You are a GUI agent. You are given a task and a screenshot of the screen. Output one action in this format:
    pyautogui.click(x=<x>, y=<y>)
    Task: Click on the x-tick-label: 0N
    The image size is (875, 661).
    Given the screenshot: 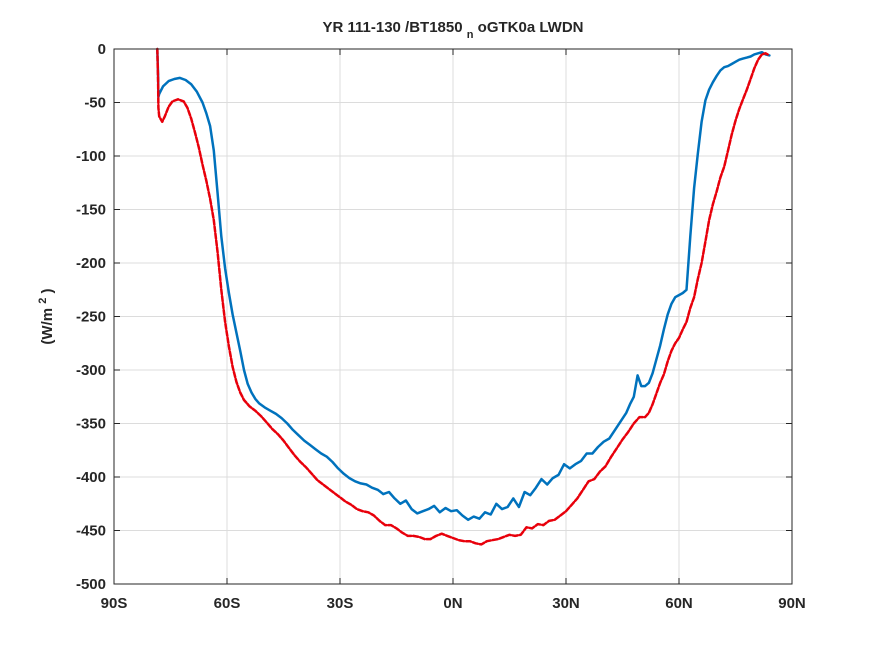 What is the action you would take?
    pyautogui.click(x=452, y=603)
    